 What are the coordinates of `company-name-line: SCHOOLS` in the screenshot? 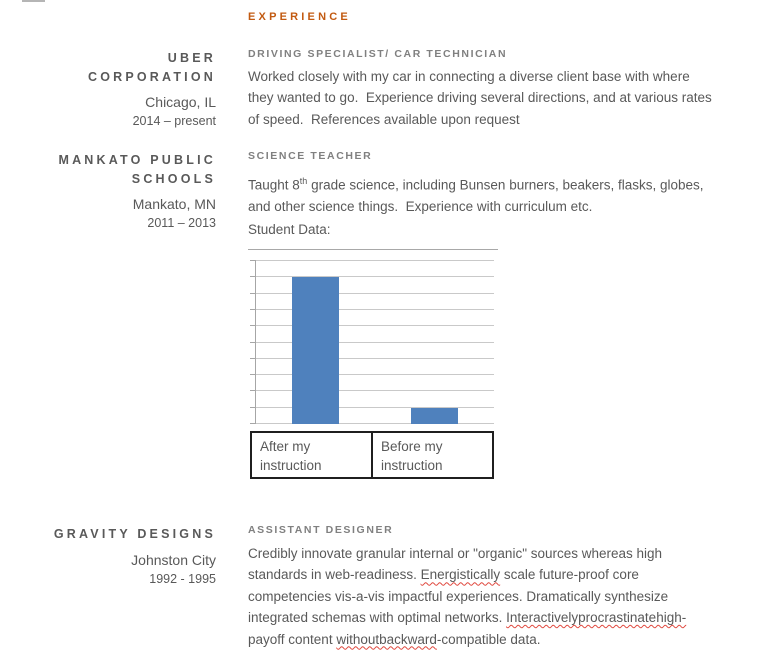 It's located at (173, 178).